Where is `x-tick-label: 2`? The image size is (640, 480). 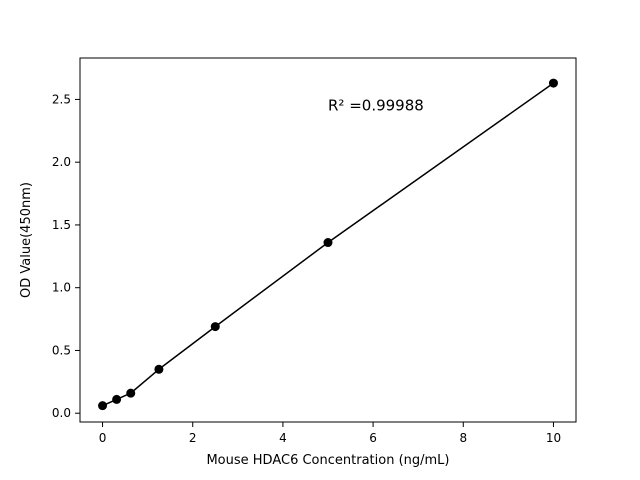 x-tick-label: 2 is located at coordinates (193, 438).